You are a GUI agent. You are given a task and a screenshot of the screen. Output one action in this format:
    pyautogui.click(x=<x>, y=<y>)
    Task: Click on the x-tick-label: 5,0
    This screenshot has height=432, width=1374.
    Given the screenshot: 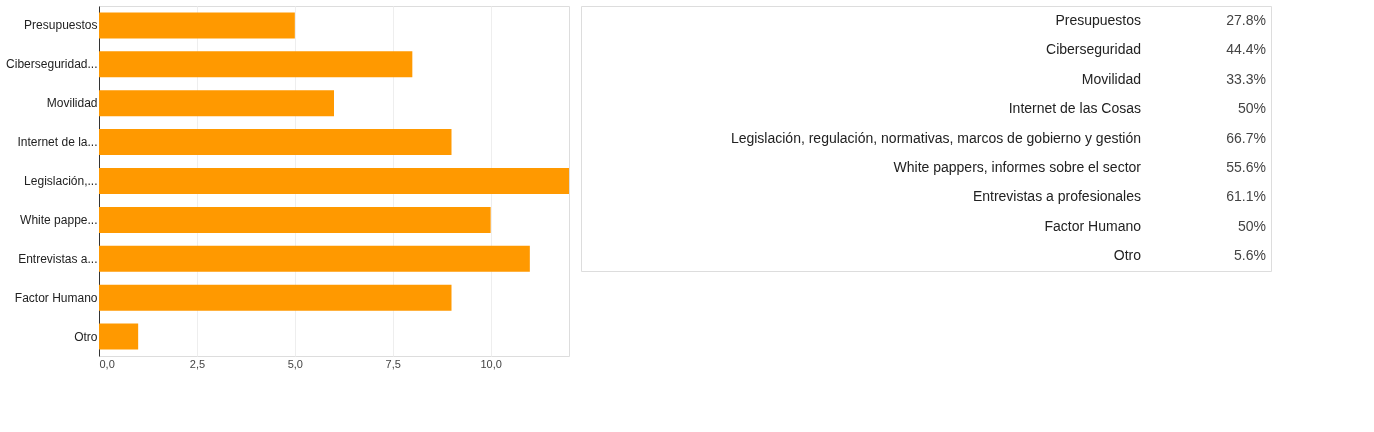 What is the action you would take?
    pyautogui.click(x=295, y=363)
    